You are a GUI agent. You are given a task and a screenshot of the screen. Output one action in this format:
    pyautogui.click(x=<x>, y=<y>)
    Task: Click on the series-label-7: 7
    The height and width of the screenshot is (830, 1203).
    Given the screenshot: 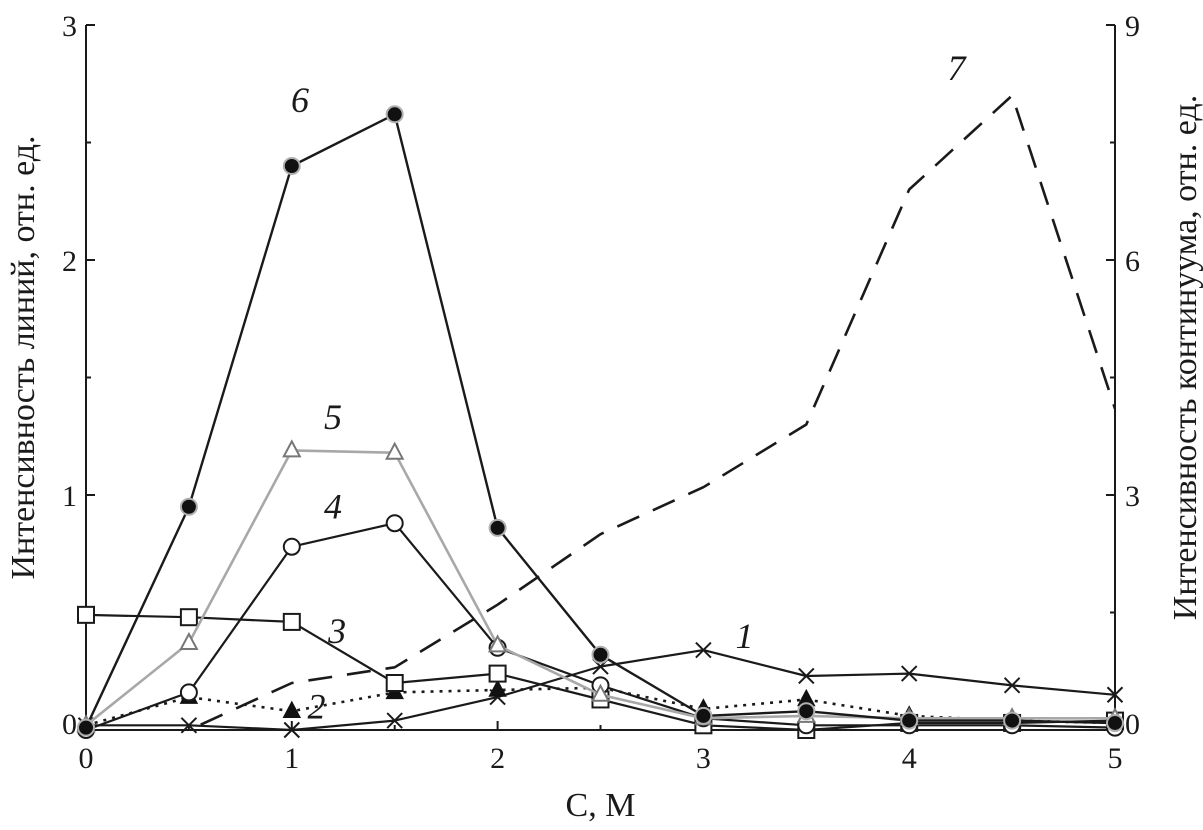 What is the action you would take?
    pyautogui.click(x=958, y=68)
    